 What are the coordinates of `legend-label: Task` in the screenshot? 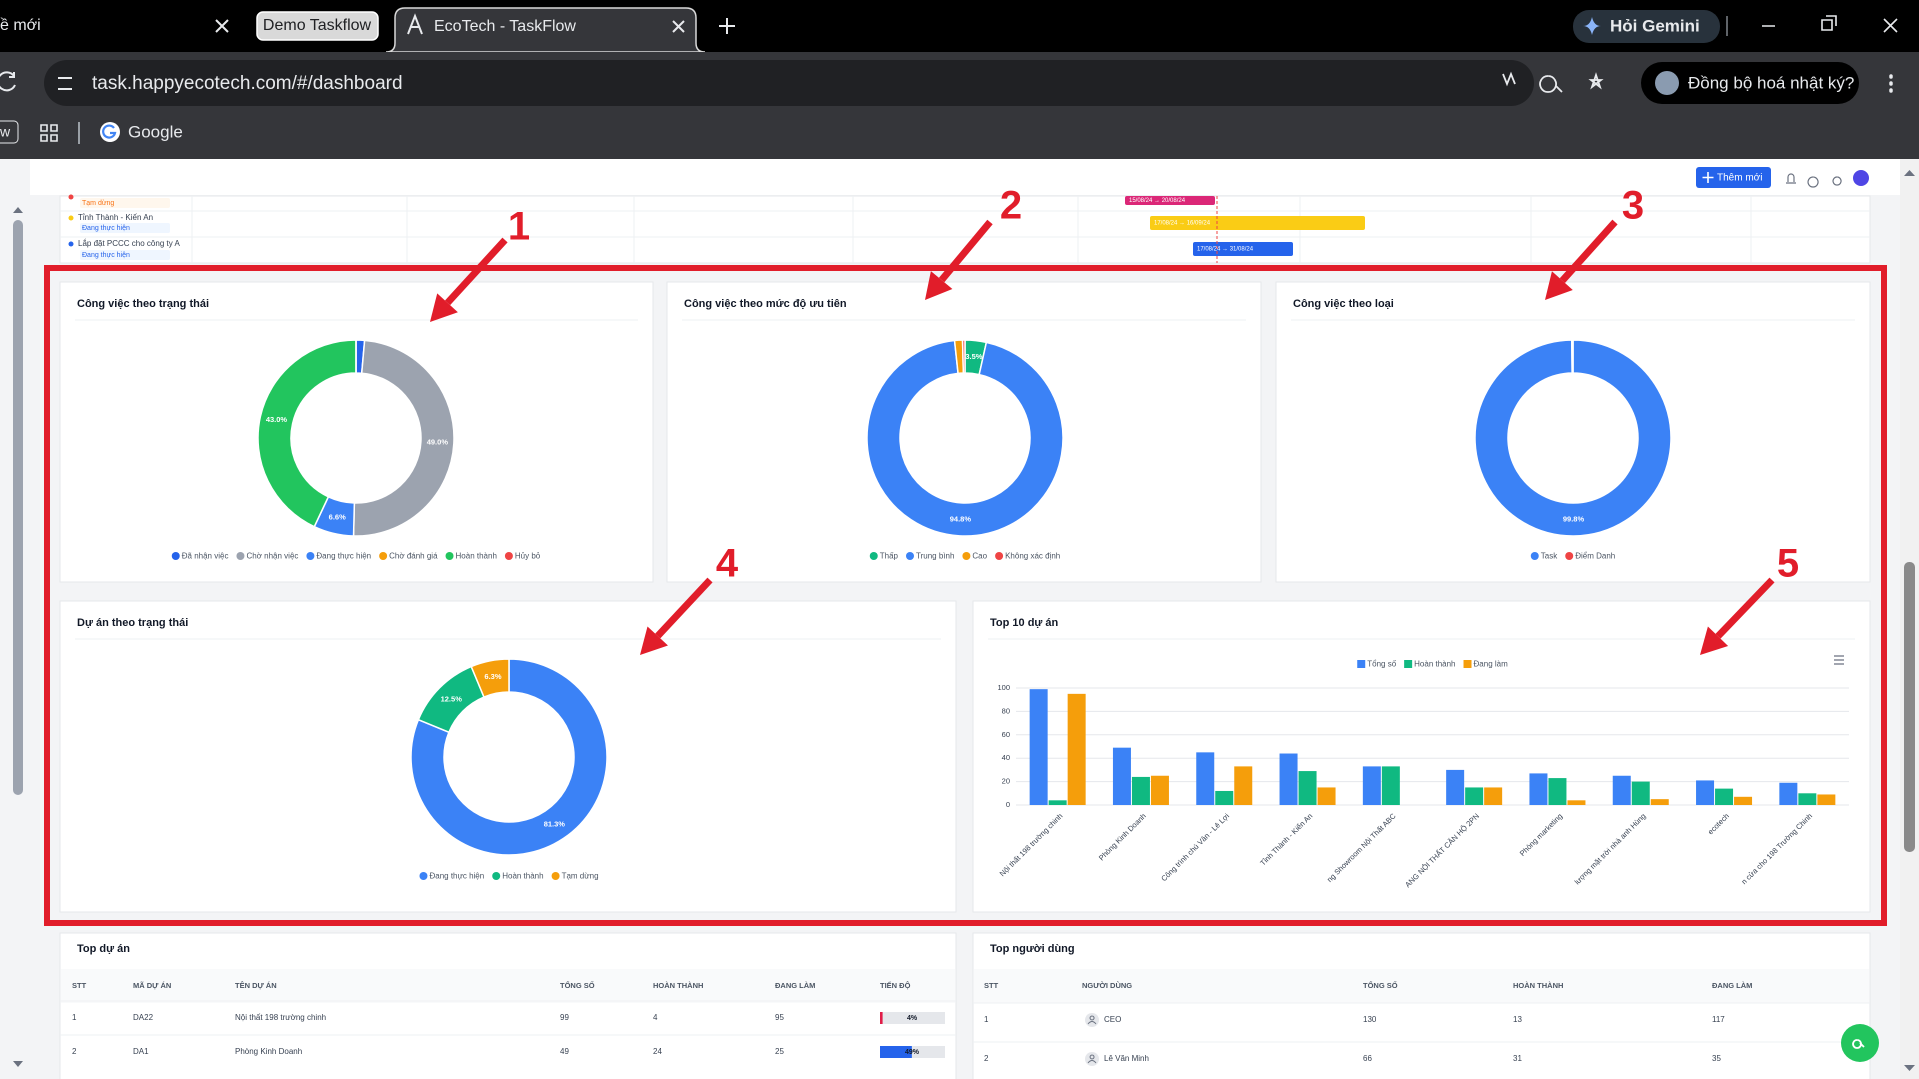 It's located at (1549, 556).